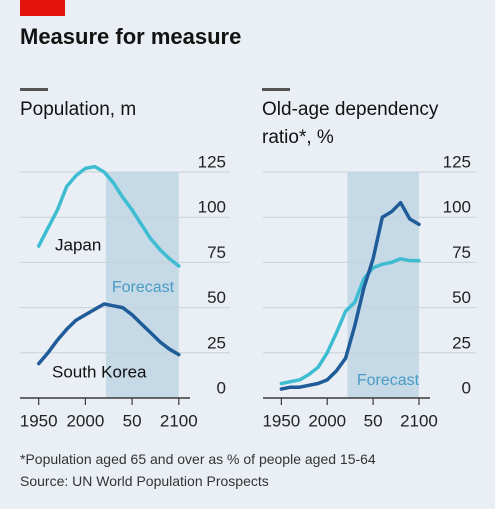  Describe the element at coordinates (99, 371) in the screenshot. I see `series-label: South Korea` at that location.